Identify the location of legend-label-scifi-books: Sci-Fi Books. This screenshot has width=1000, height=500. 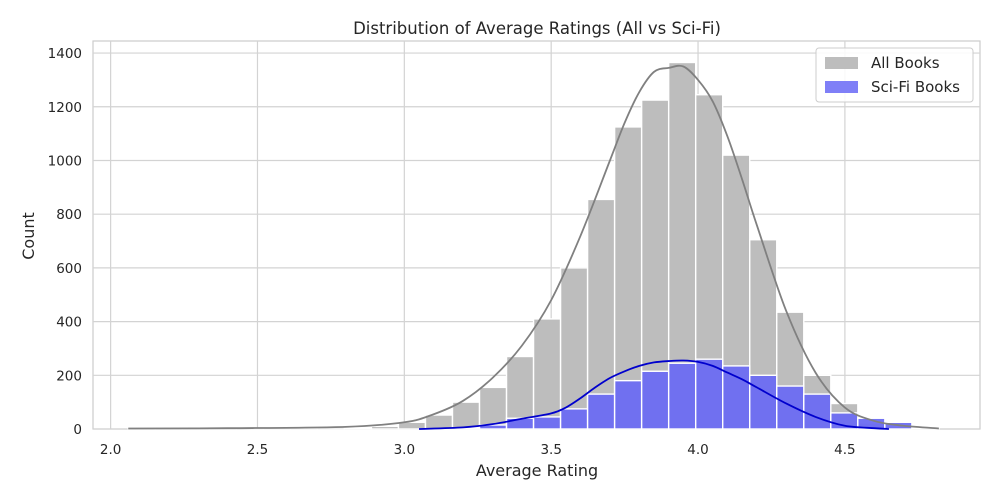
(915, 87).